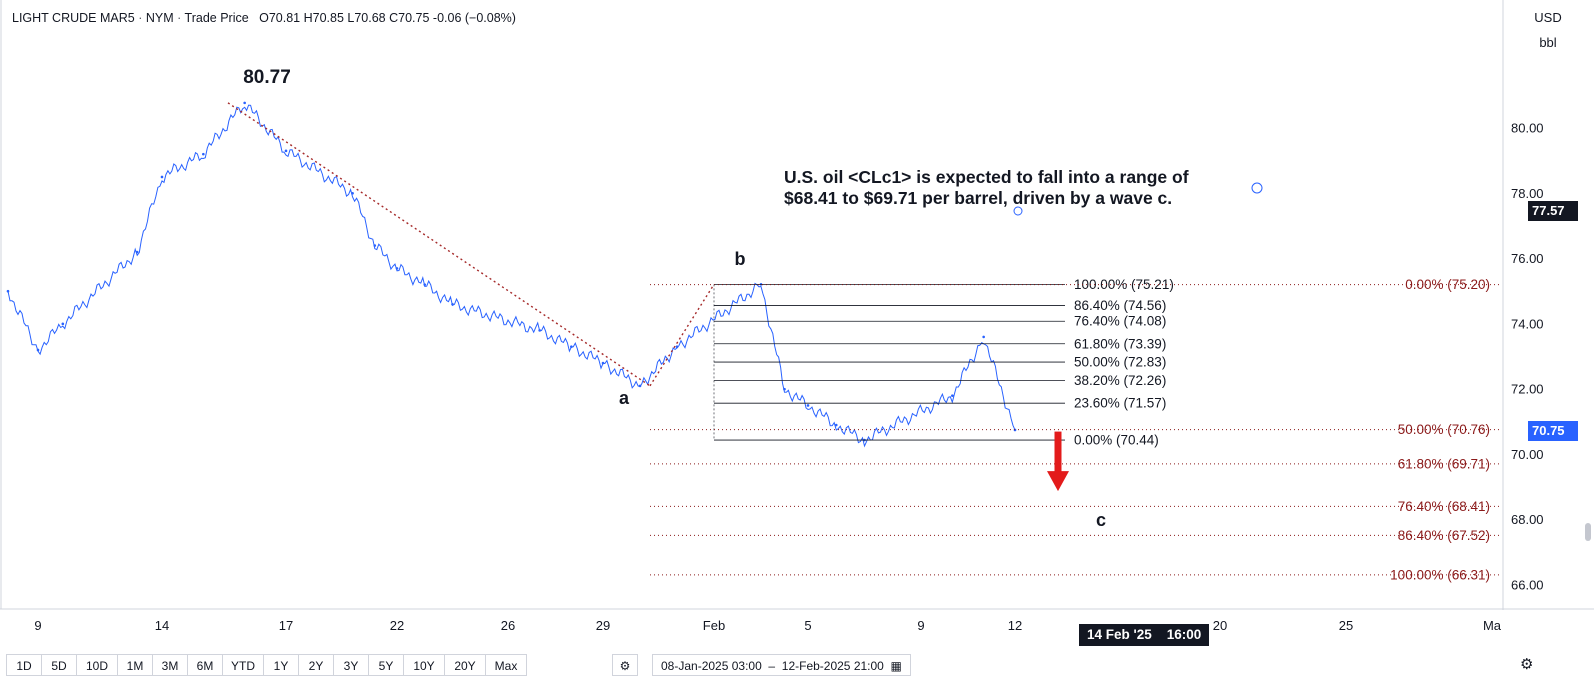 This screenshot has width=1594, height=677. What do you see at coordinates (1015, 625) in the screenshot?
I see `x-tick-9: 12` at bounding box center [1015, 625].